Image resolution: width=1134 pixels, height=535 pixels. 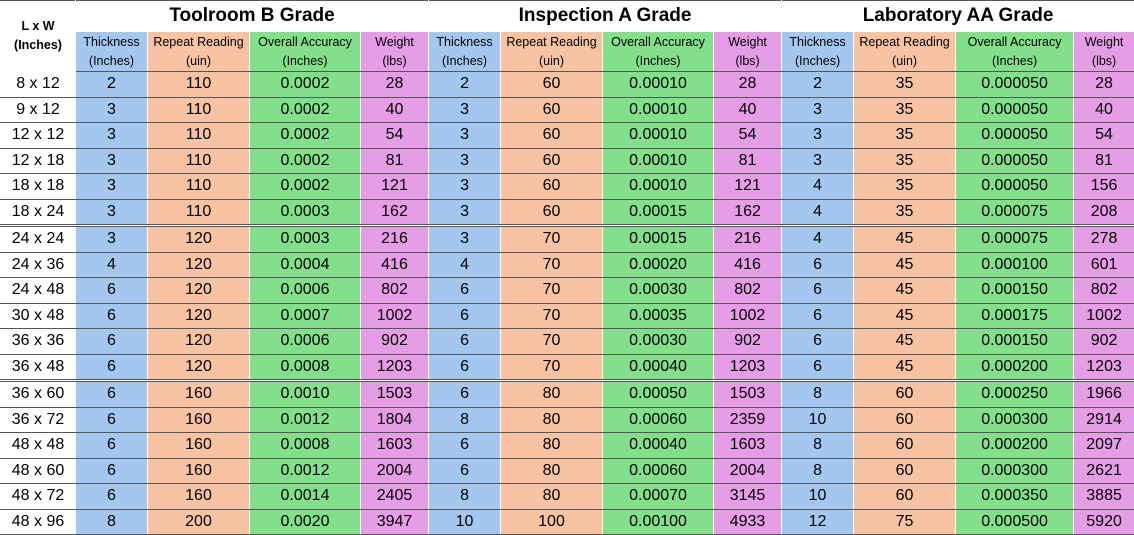 What do you see at coordinates (1103, 470) in the screenshot?
I see `weight-cell: 2621` at bounding box center [1103, 470].